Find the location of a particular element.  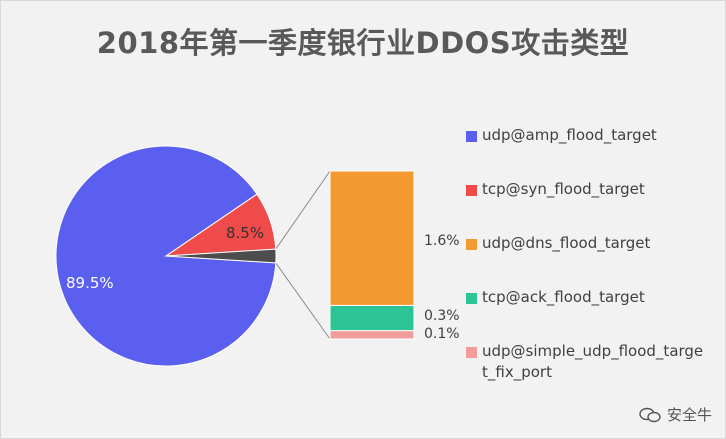

breakout-bar: 1.6% 0.3% 0.1% is located at coordinates (394, 256).